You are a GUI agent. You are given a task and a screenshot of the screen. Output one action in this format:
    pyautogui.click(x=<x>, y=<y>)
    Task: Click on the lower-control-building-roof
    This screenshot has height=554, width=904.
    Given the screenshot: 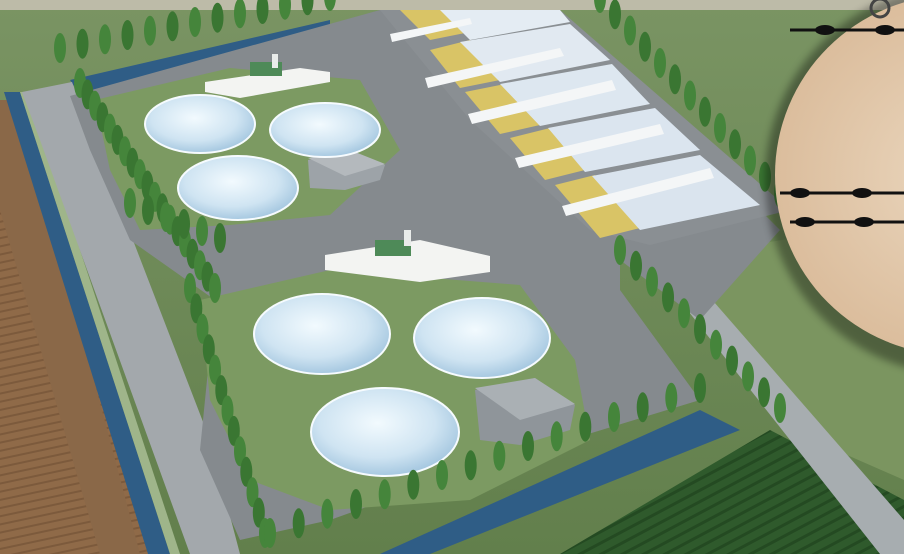 What is the action you would take?
    pyautogui.click(x=407, y=261)
    